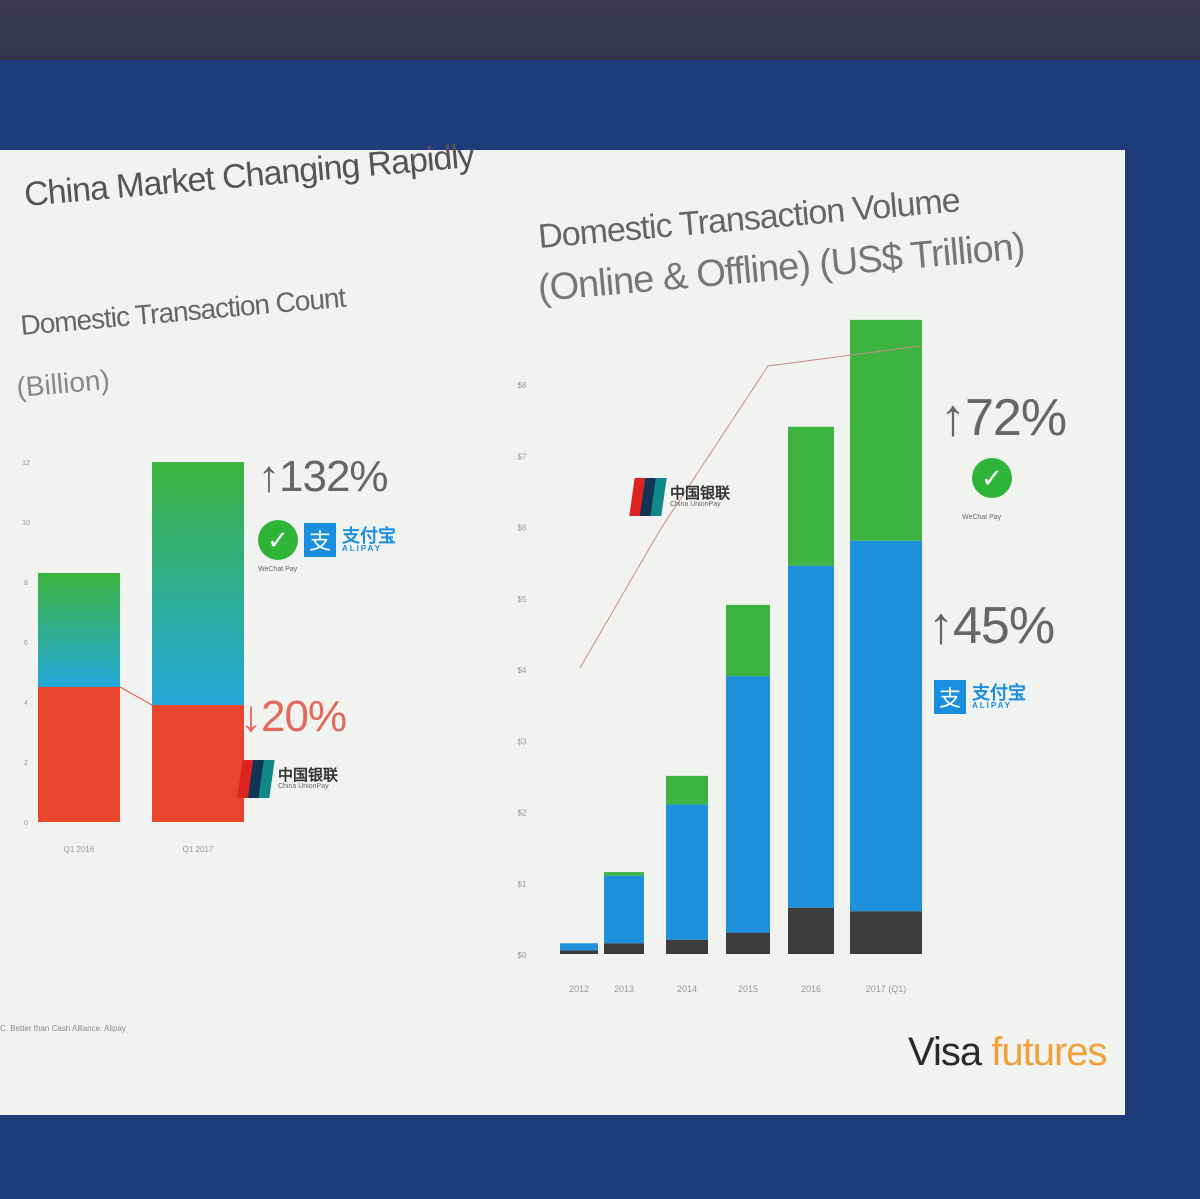 The height and width of the screenshot is (1199, 1200). Describe the element at coordinates (522, 884) in the screenshot. I see `right-y-tick: $1` at that location.